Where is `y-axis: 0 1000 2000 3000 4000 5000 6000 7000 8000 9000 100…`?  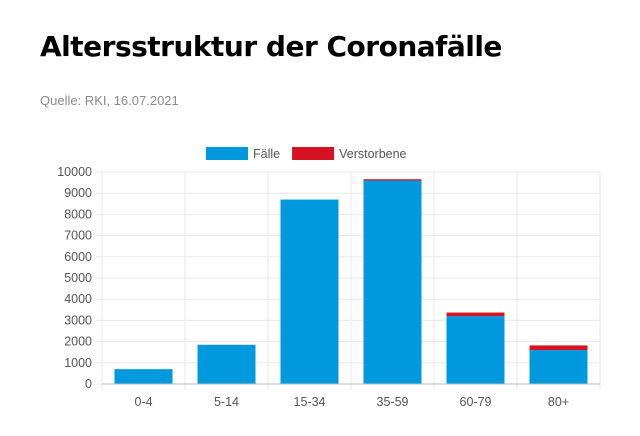 y-axis: 0 1000 2000 3000 4000 5000 6000 7000 8000 9000 100… is located at coordinates (74, 278).